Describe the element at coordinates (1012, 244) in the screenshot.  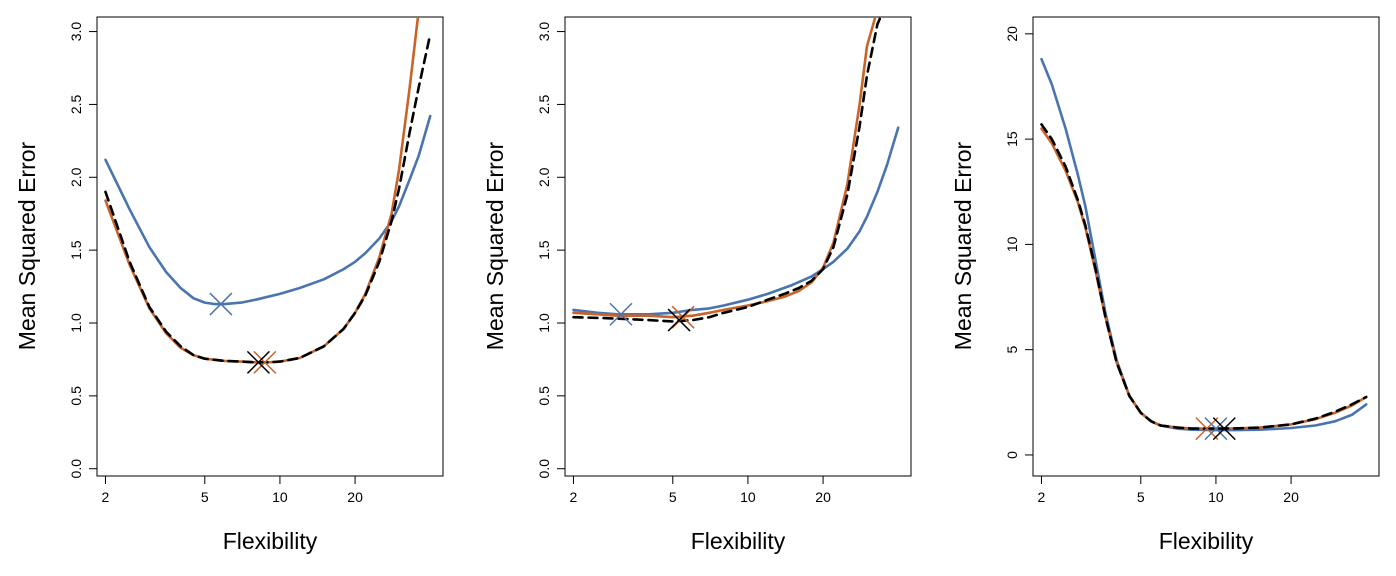
I see `y-tick-label: 10` at that location.